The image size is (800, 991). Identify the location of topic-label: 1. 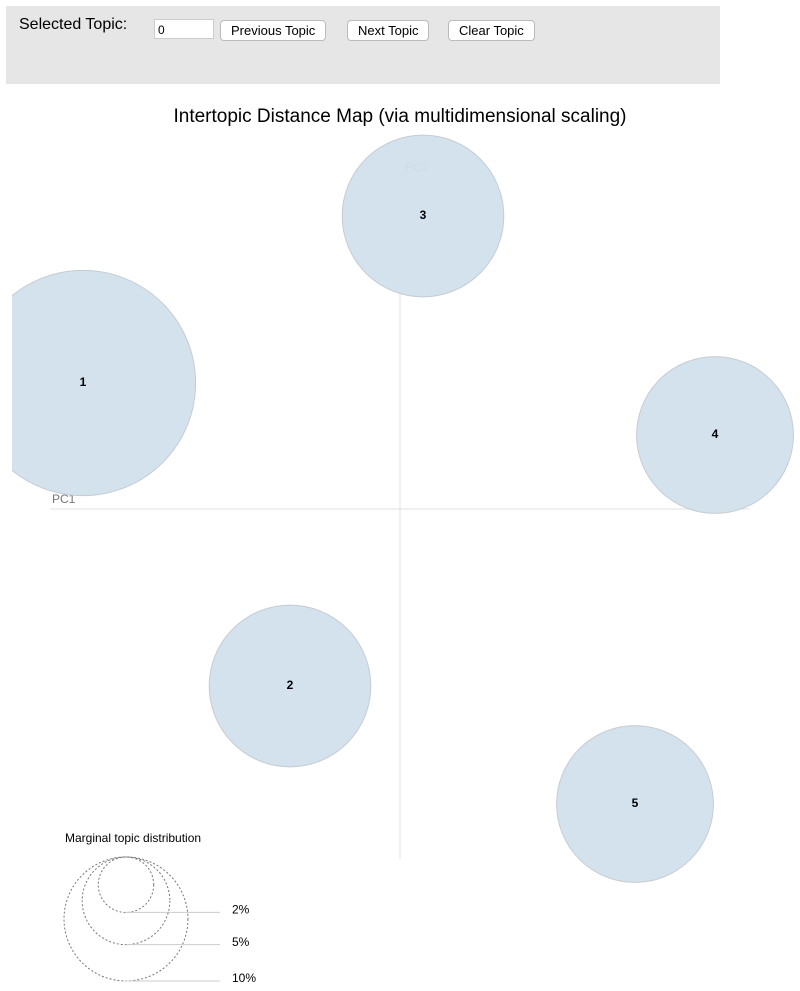
(83, 382).